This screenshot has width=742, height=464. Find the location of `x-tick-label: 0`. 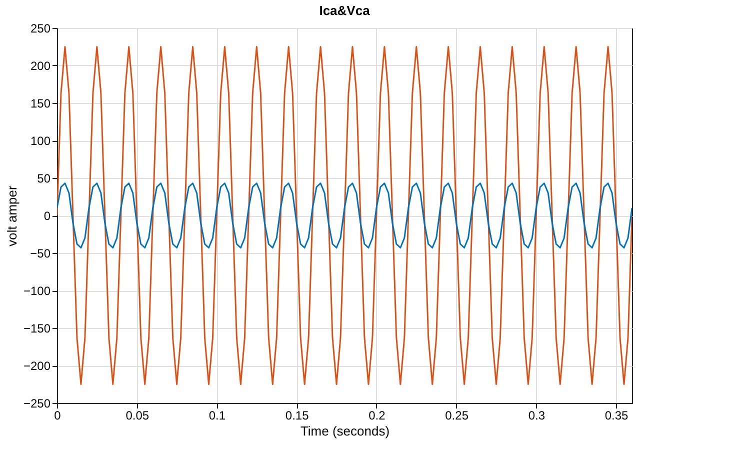

x-tick-label: 0 is located at coordinates (58, 415).